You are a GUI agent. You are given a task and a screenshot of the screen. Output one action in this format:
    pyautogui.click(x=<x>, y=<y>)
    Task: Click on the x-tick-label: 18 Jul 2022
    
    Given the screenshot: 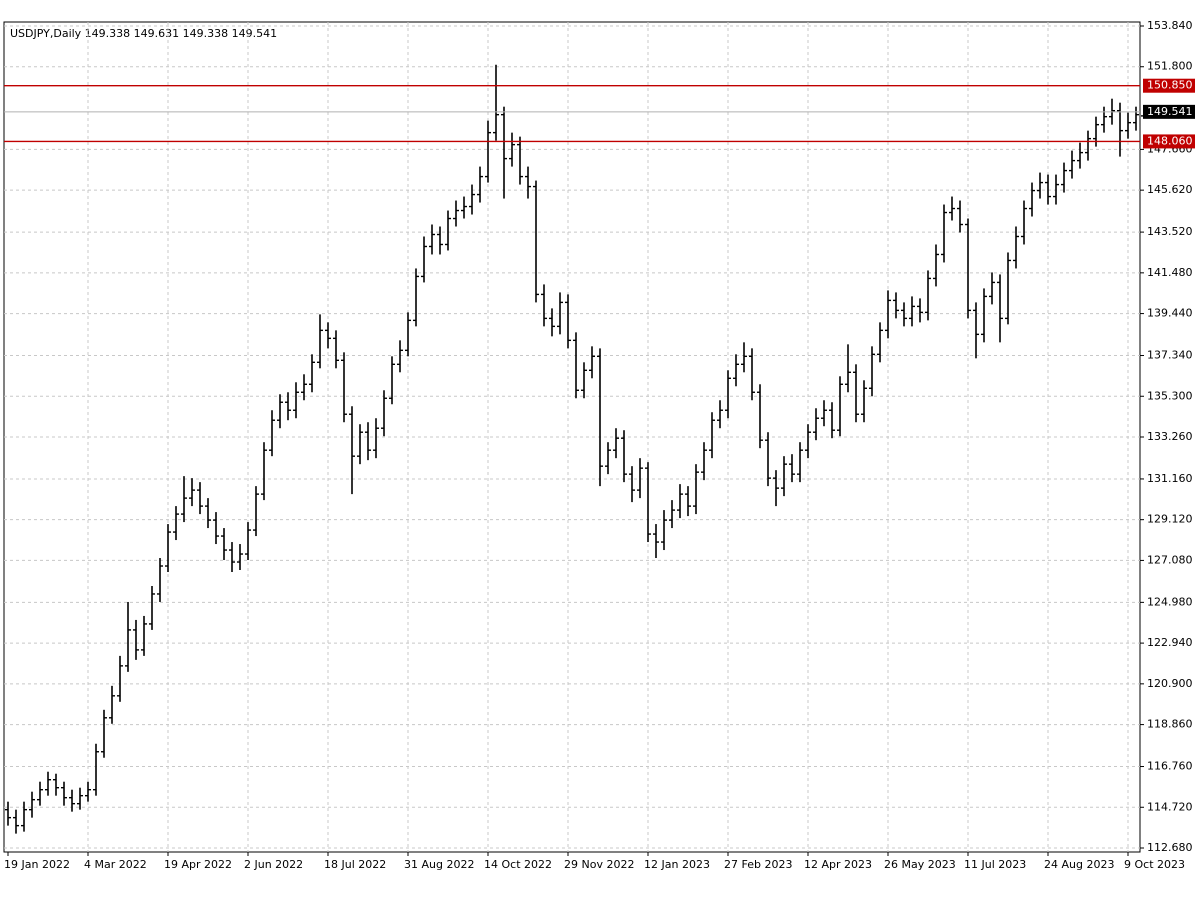 What is the action you would take?
    pyautogui.click(x=355, y=864)
    